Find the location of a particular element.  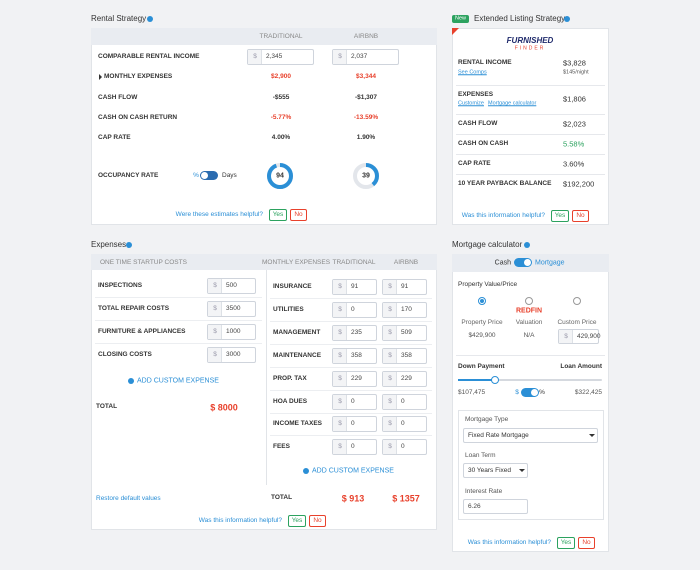

text-input: $500 is located at coordinates (231, 286).